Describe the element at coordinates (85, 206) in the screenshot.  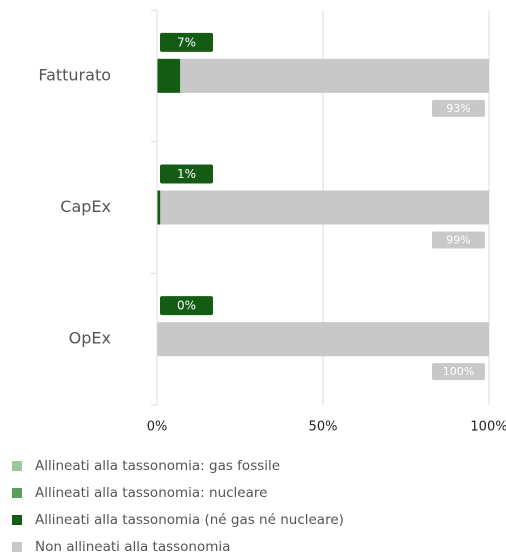
I see `y-tick-label: CapEx` at that location.